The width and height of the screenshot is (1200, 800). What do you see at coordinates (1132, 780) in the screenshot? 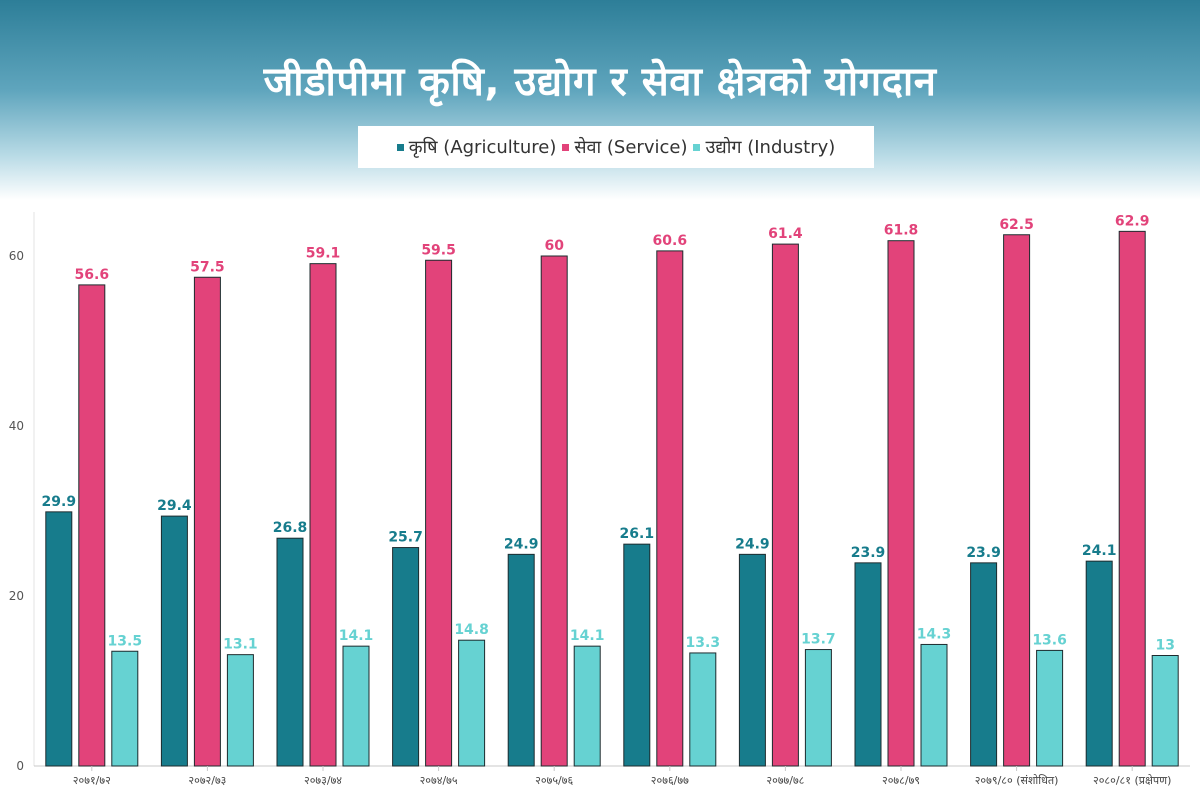
I see `x-tick-label: २०८०/८१ (प्रक्षेपण)` at bounding box center [1132, 780].